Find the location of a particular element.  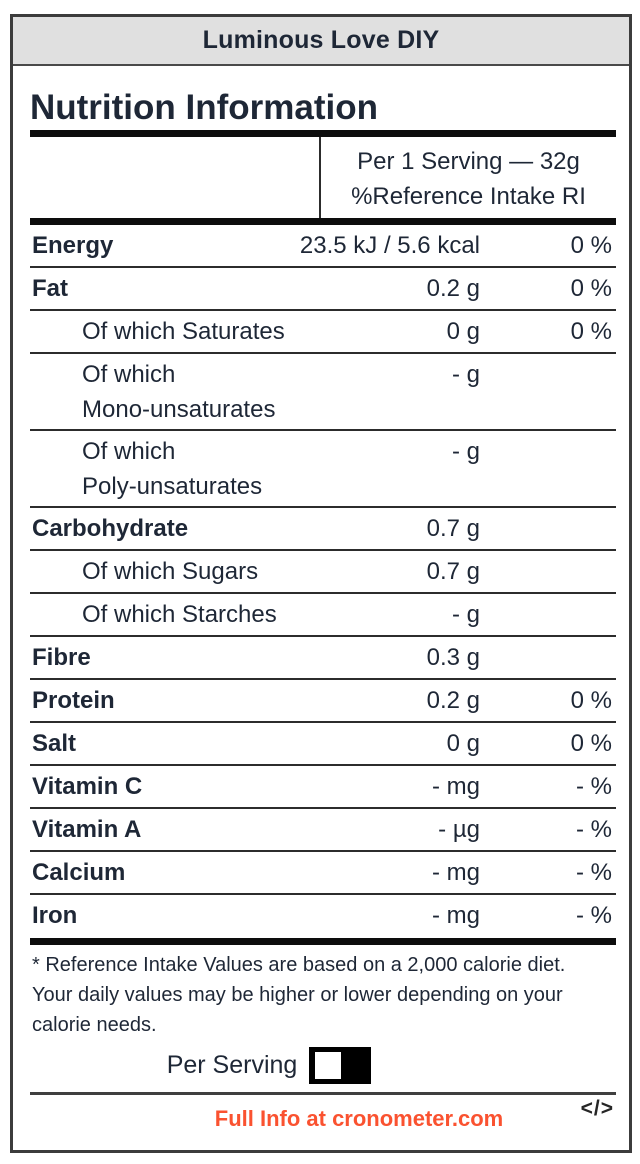

nutrient-name: Carbohydrate is located at coordinates (110, 528).